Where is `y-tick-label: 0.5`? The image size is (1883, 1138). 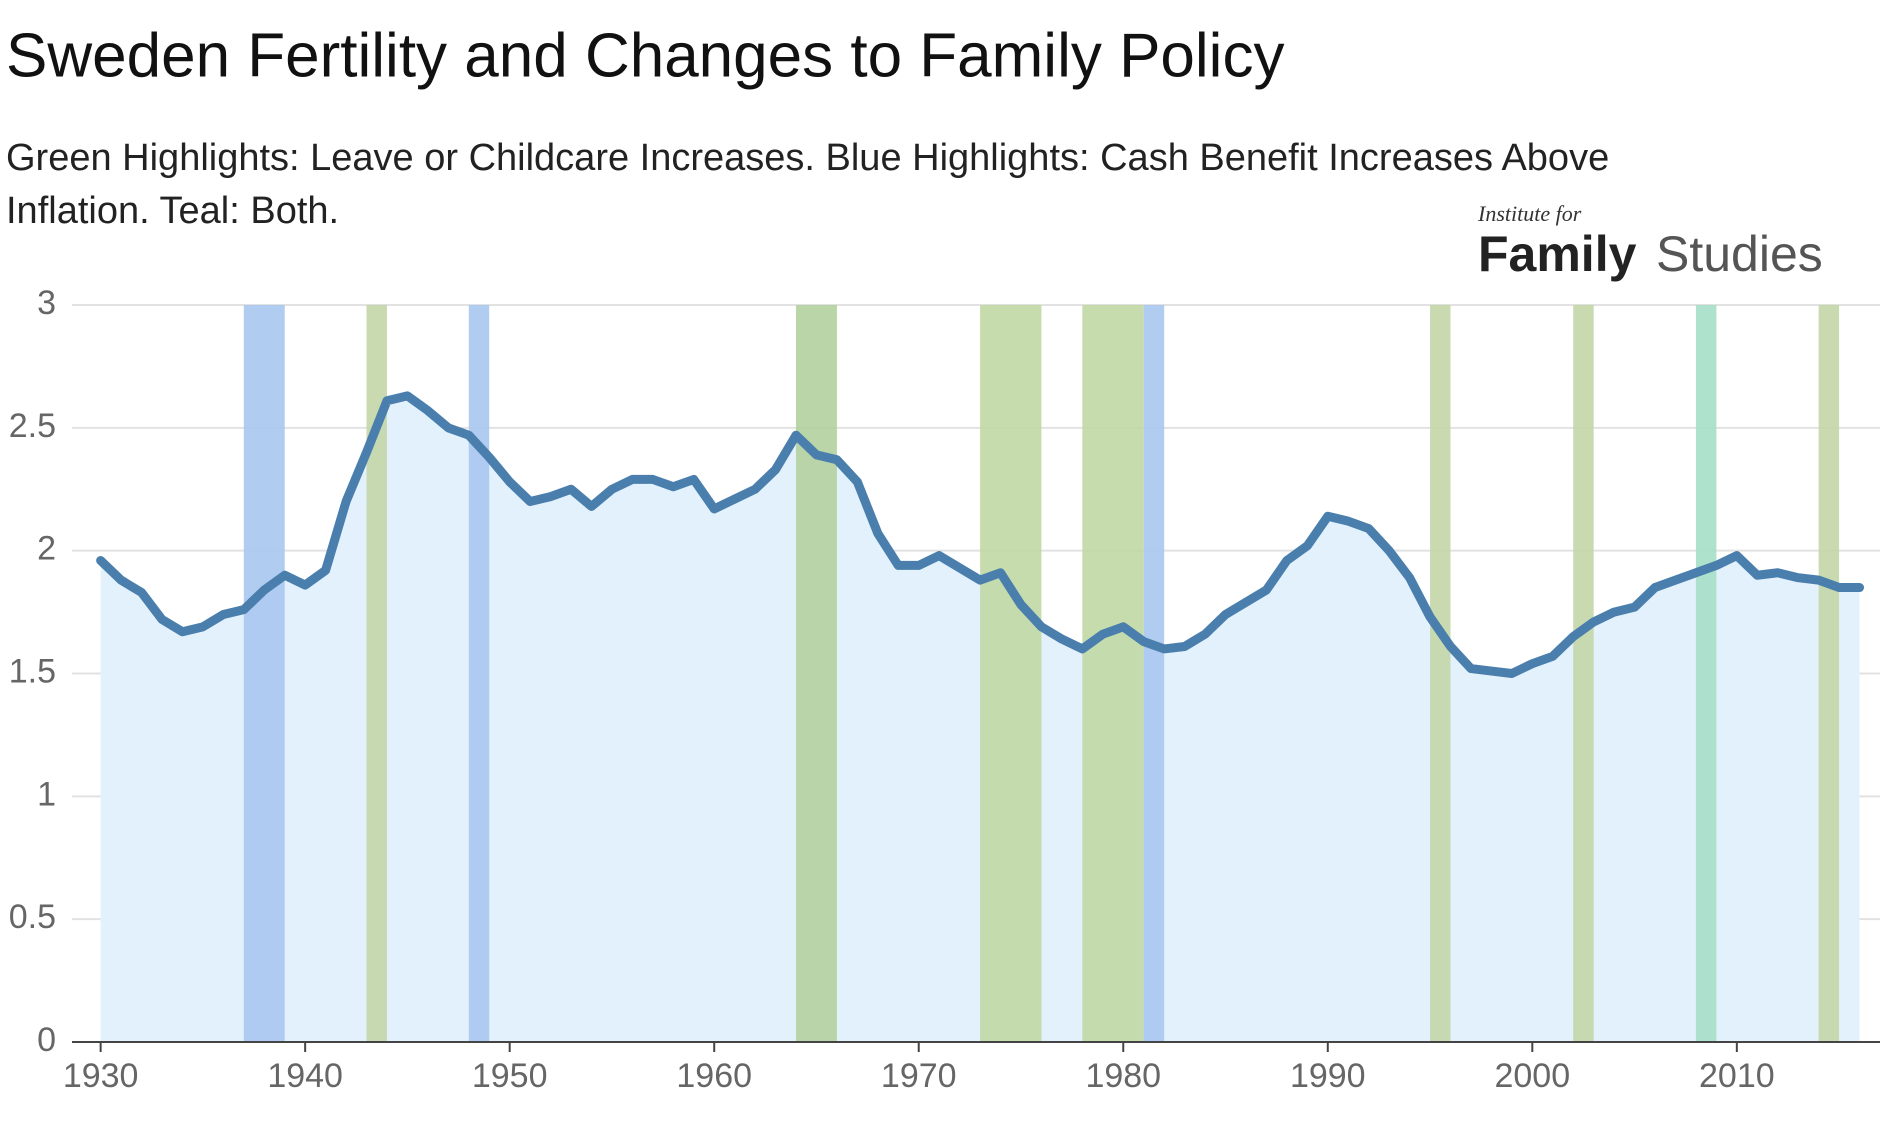
y-tick-label: 0.5 is located at coordinates (32, 917).